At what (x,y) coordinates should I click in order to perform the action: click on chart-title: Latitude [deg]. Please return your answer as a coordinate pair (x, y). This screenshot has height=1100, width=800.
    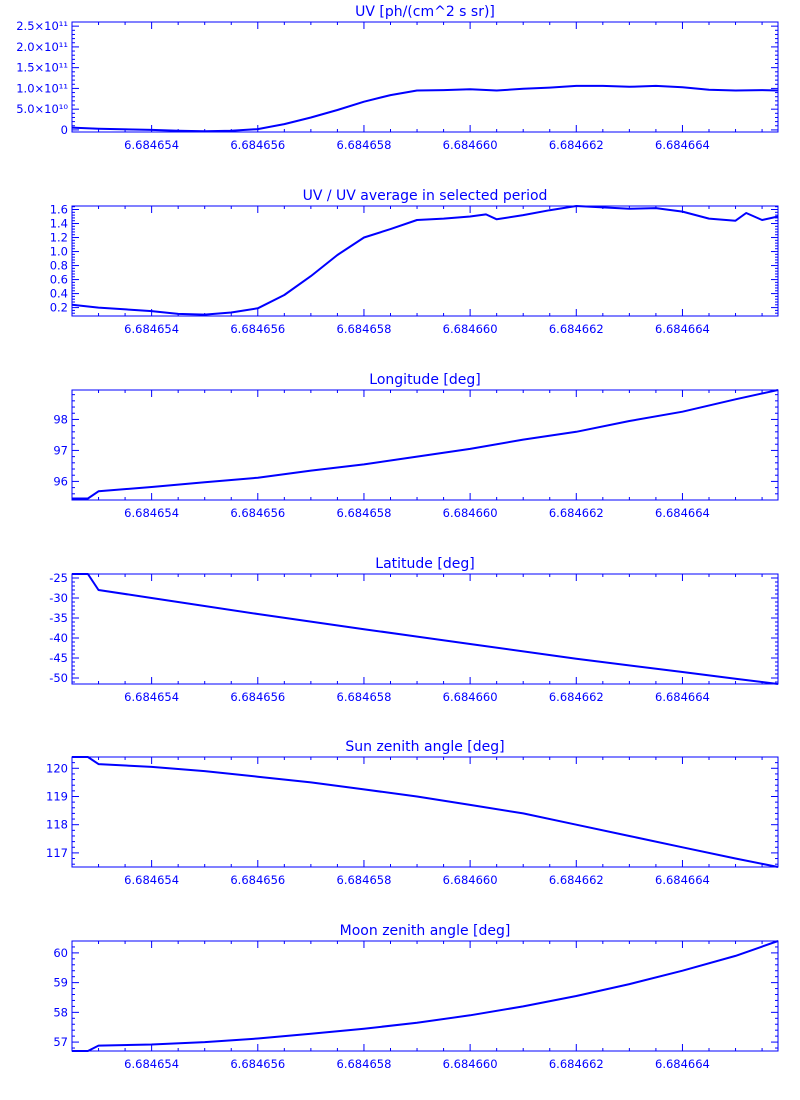
    Looking at the image, I should click on (424, 564).